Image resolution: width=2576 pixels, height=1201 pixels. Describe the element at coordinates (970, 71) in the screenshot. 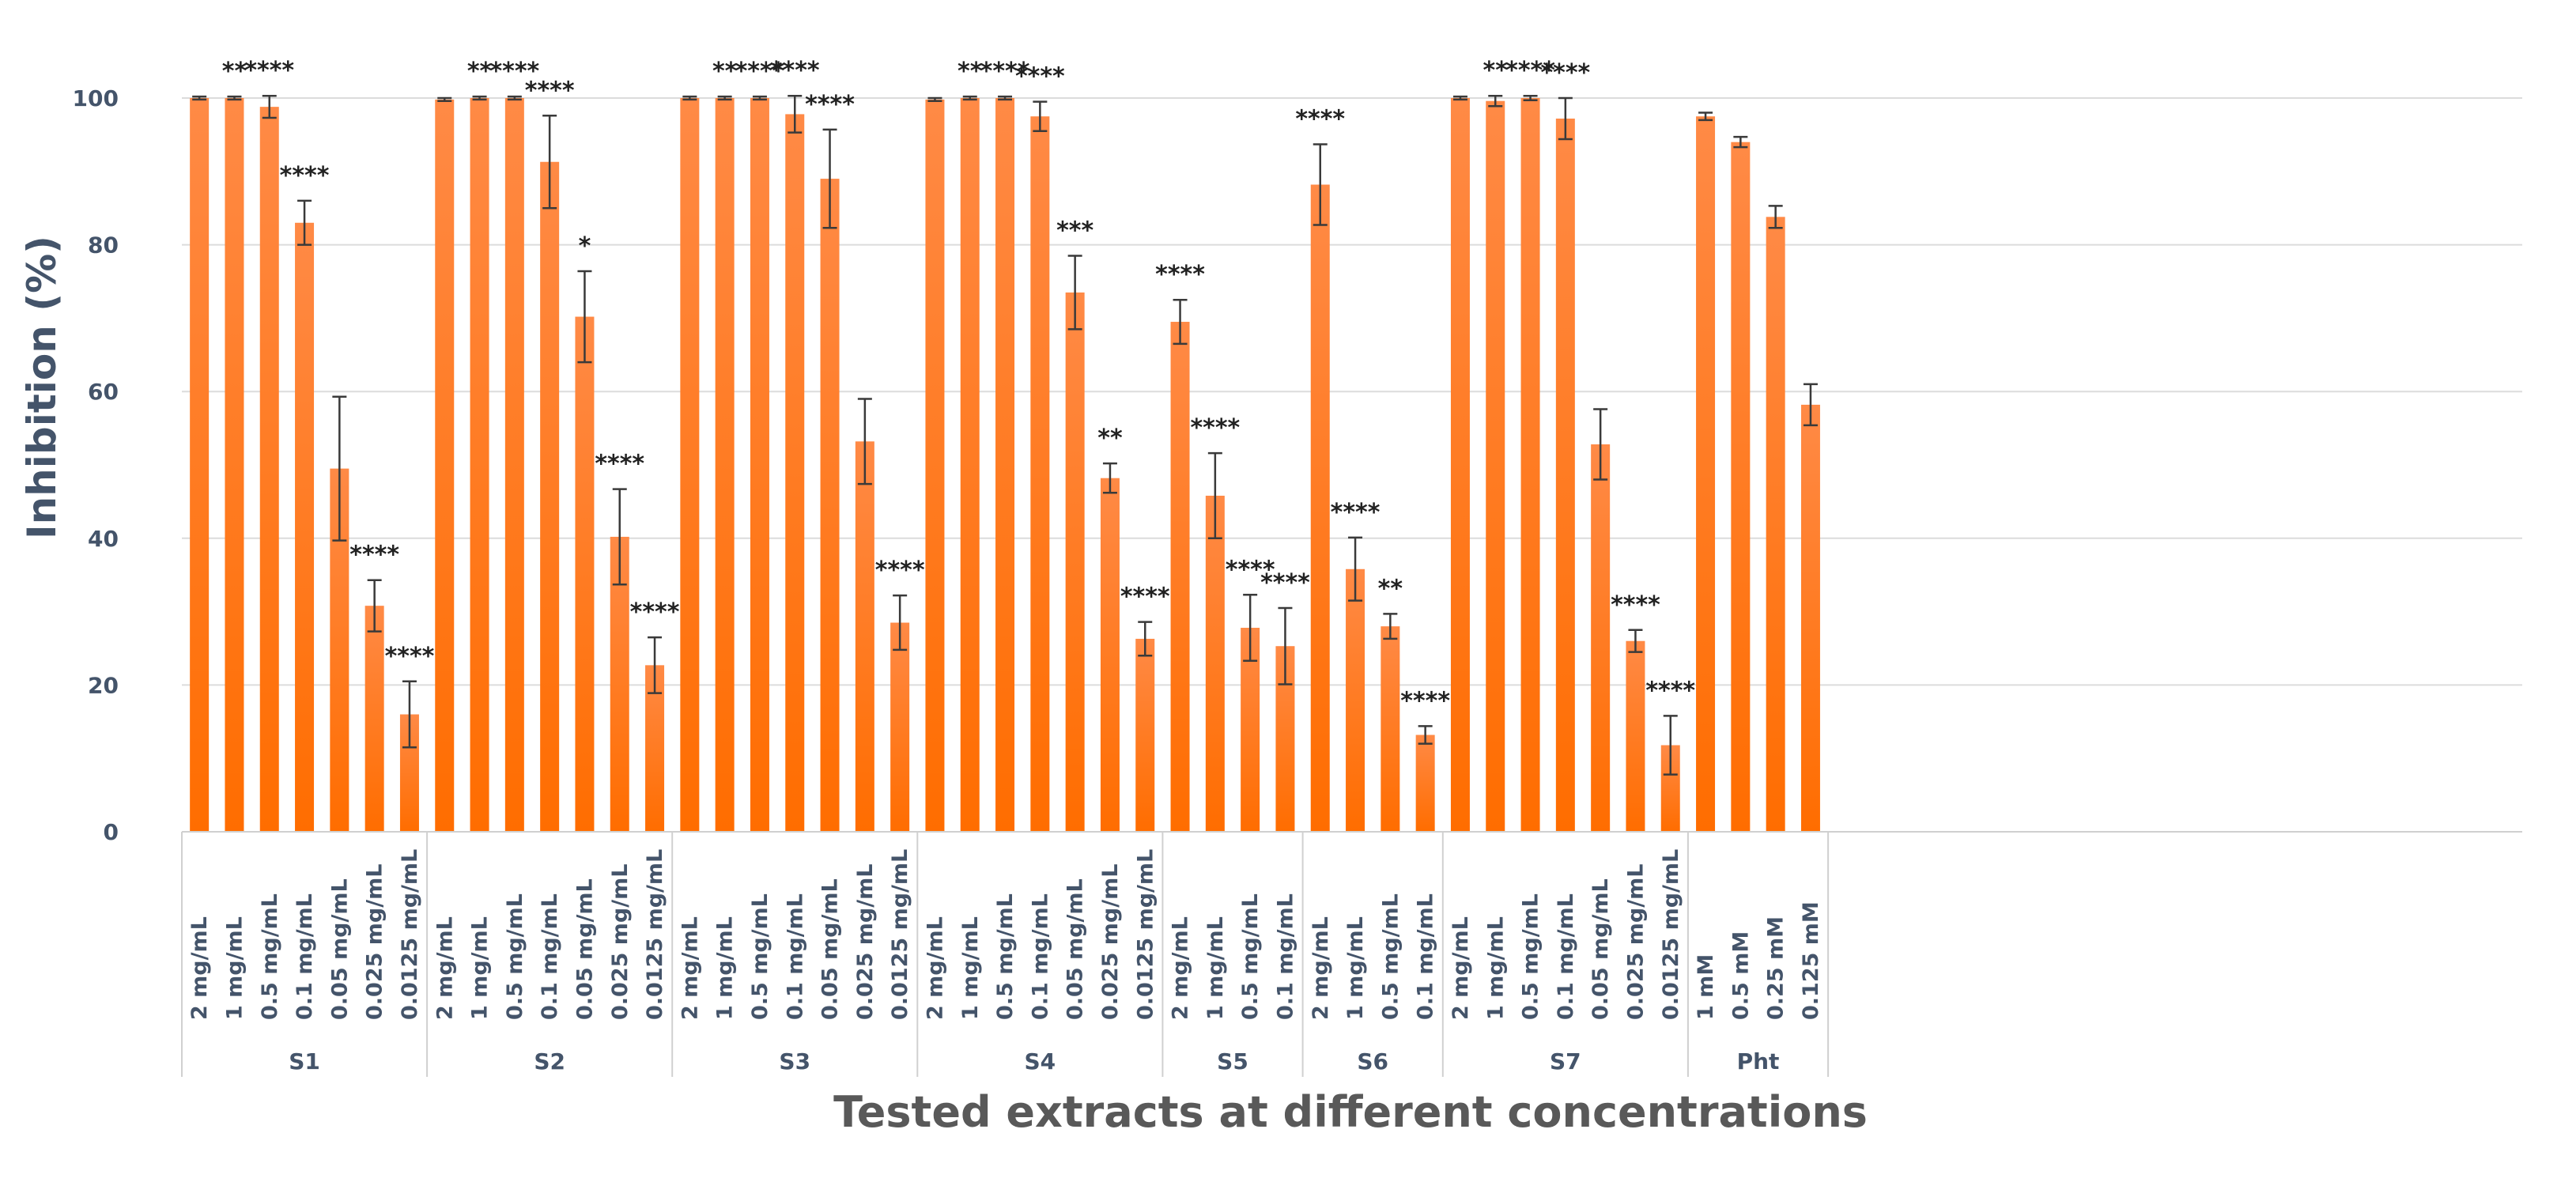

I see `significance-S4-1: **` at that location.